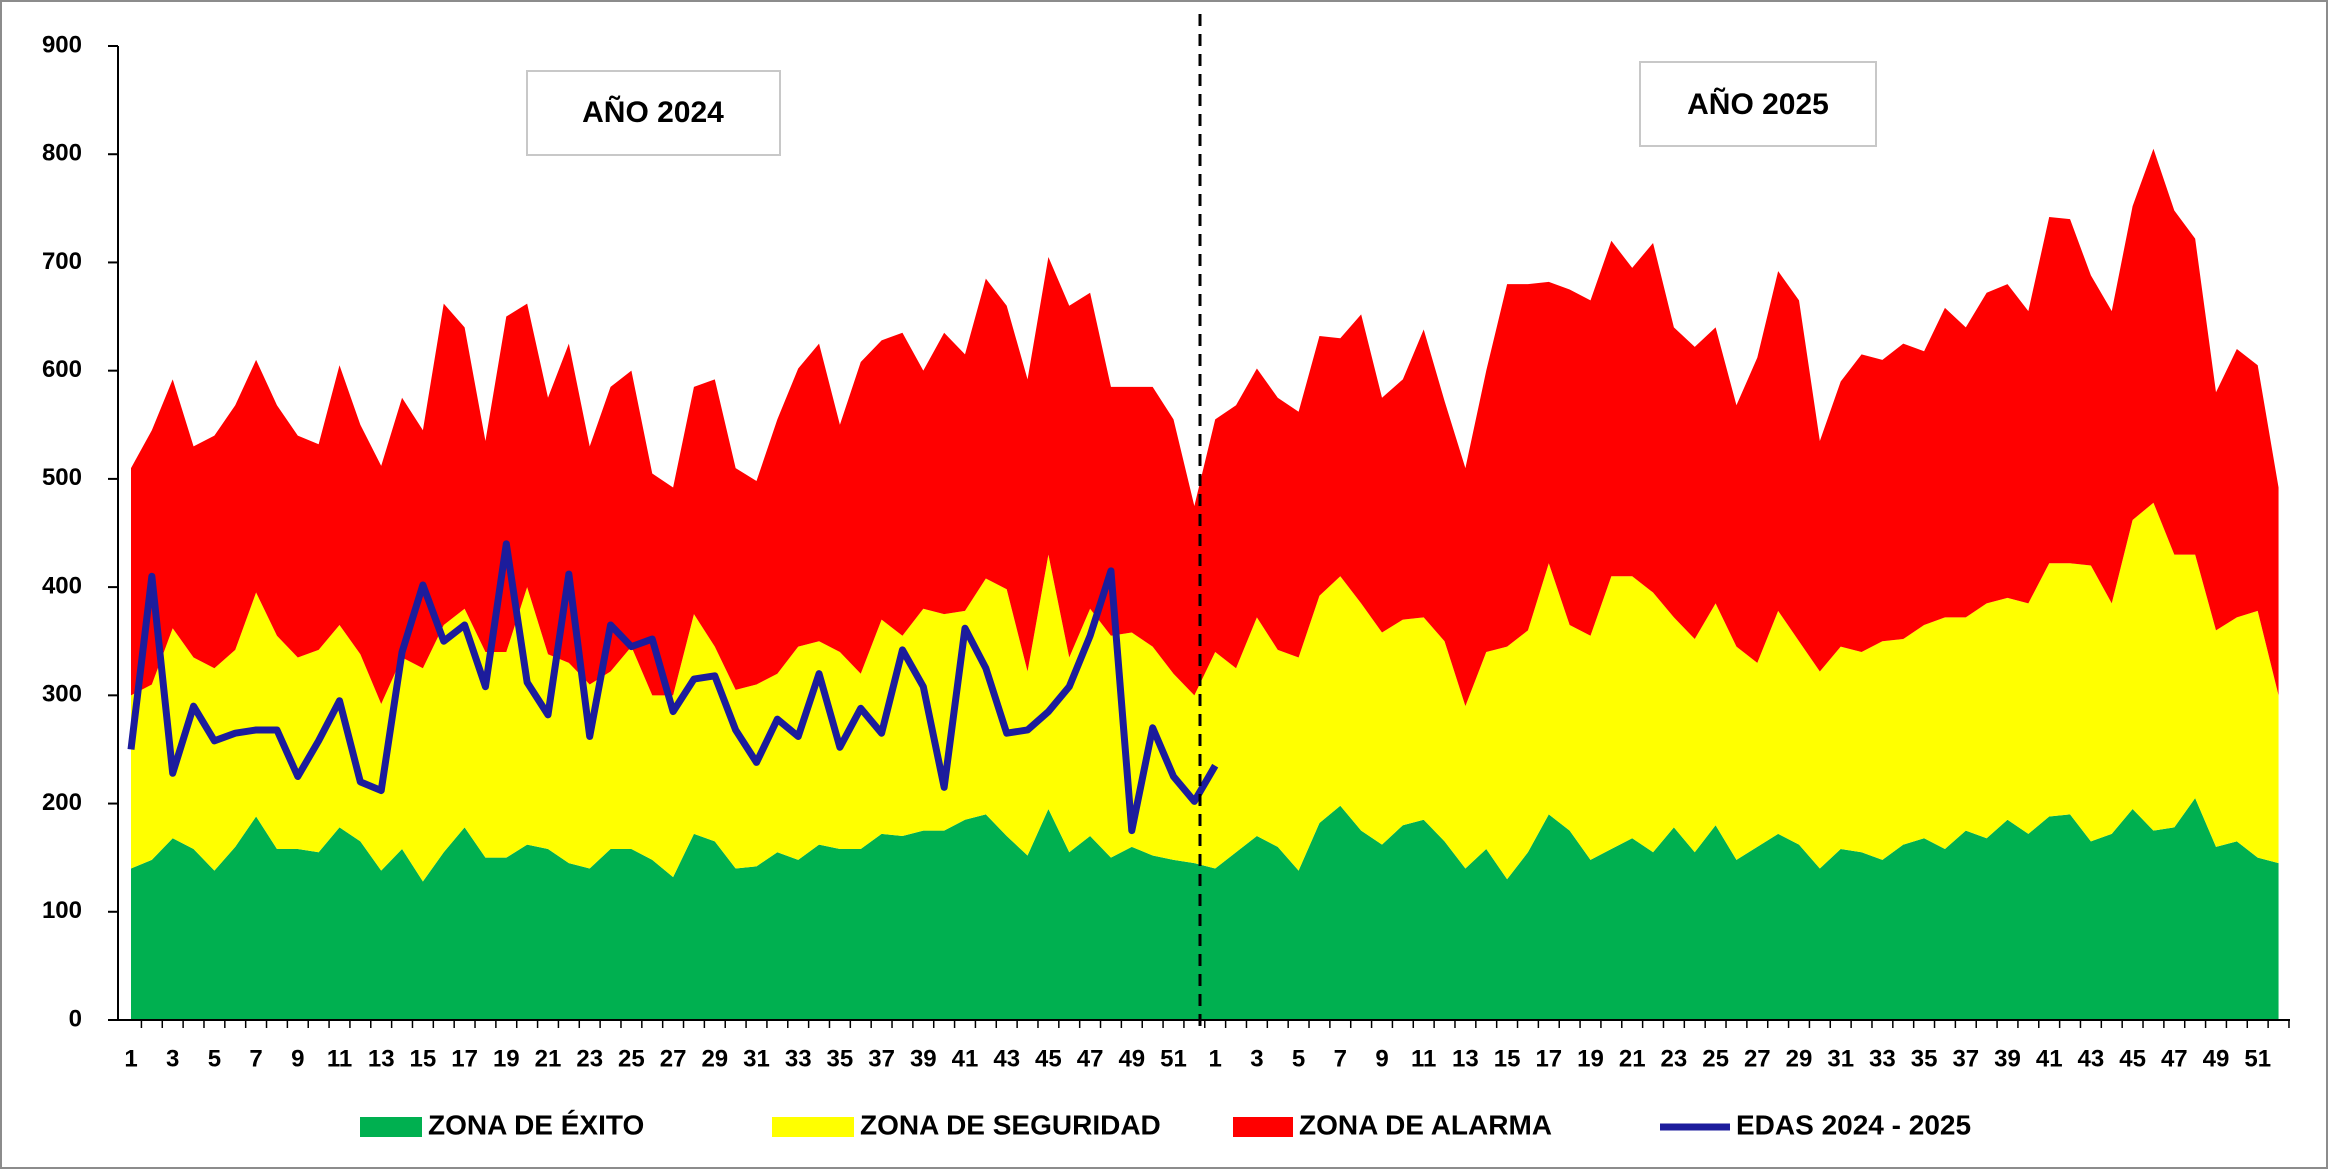 This screenshot has height=1169, width=2328. What do you see at coordinates (62, 153) in the screenshot?
I see `y-tick-label: 800` at bounding box center [62, 153].